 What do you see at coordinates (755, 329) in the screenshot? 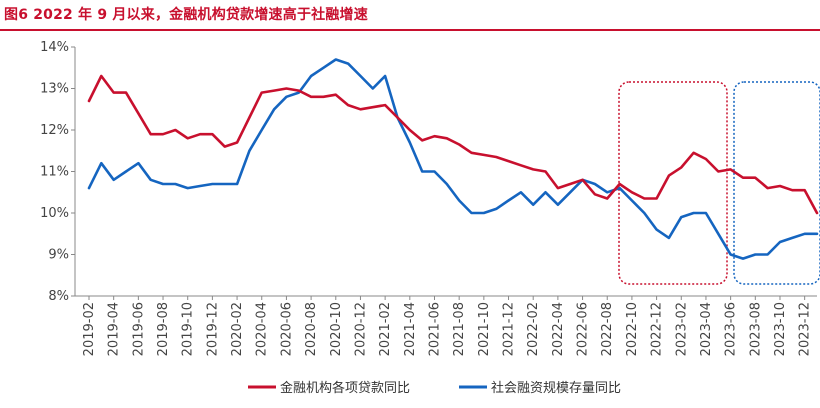
I see `x-tick-label: 2023-08` at bounding box center [755, 329].